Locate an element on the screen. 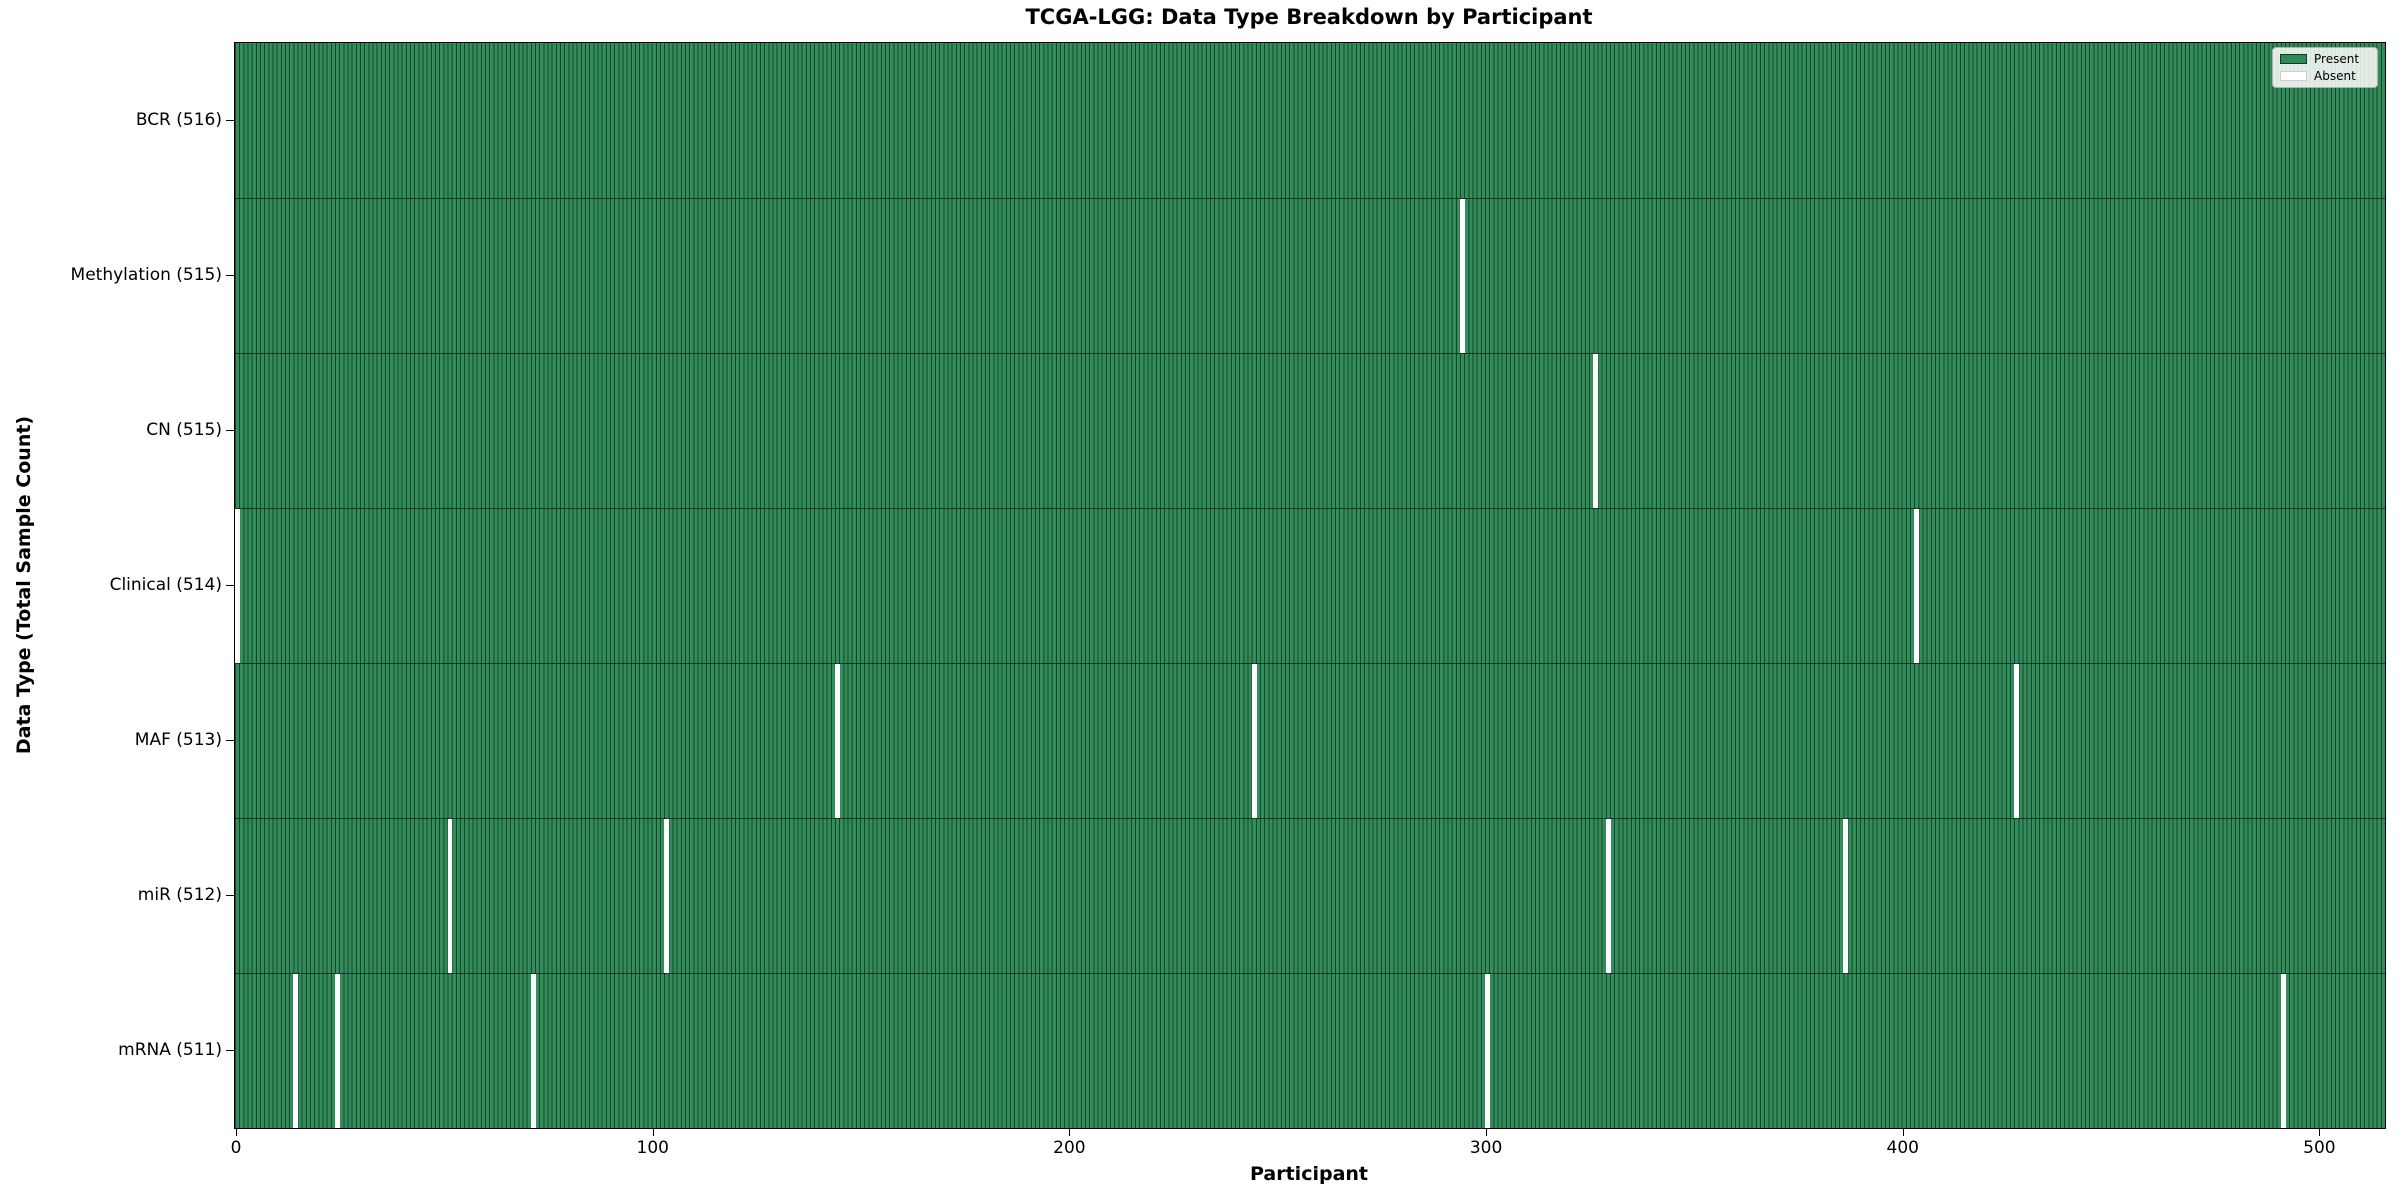 The width and height of the screenshot is (2400, 1200). y-tick-label: CN (515) is located at coordinates (184, 429).